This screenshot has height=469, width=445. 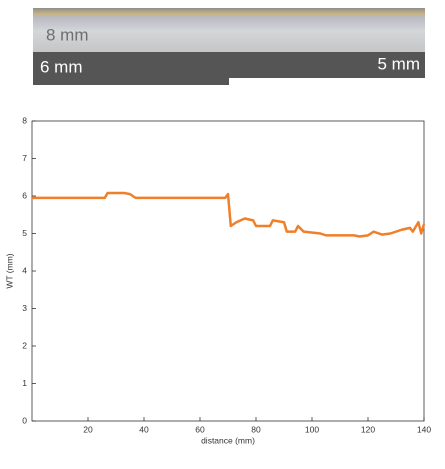 What do you see at coordinates (312, 429) in the screenshot?
I see `x-tick-label: 100` at bounding box center [312, 429].